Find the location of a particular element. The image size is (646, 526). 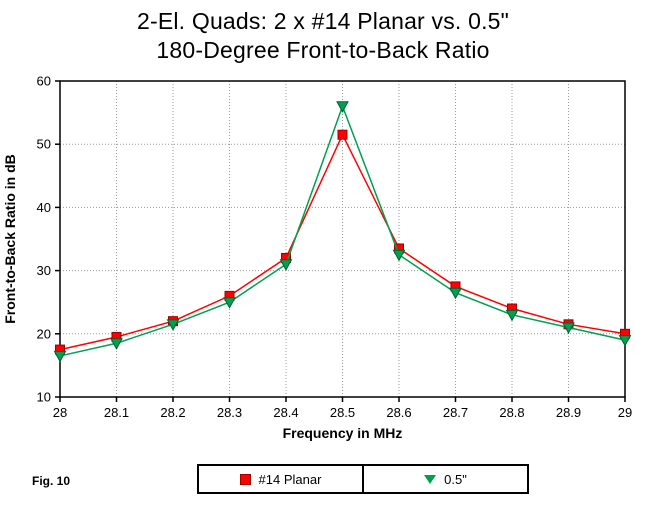

legend-divider is located at coordinates (363, 479).